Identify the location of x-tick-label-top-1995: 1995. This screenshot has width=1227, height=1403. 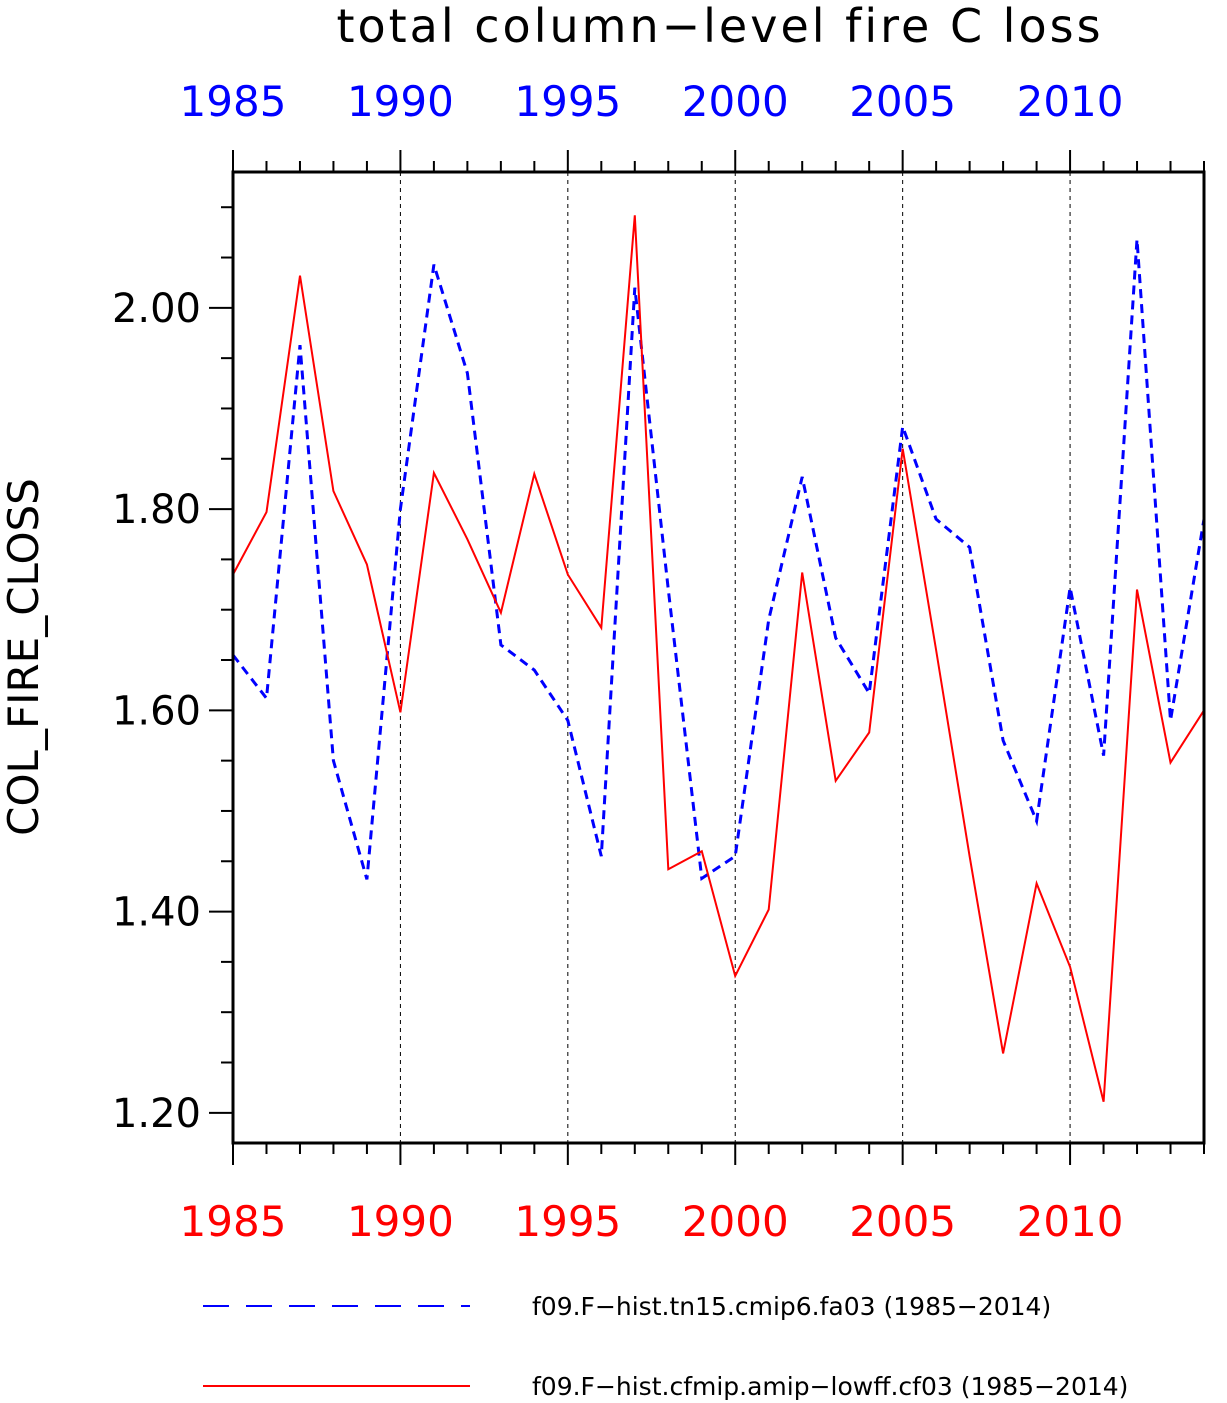
(567, 101).